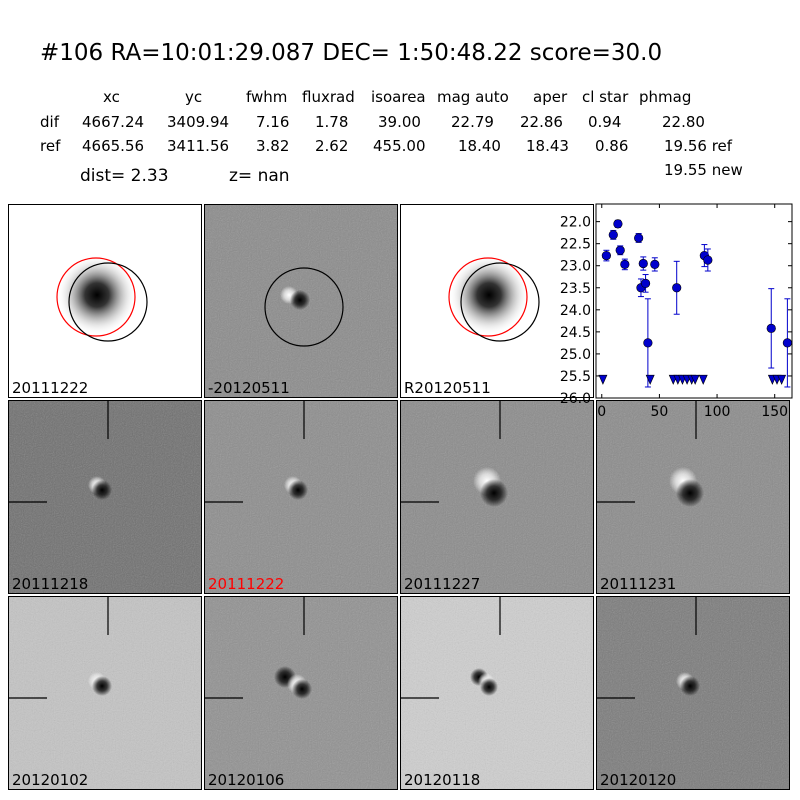  I want to click on stamp-label: 20111231, so click(638, 584).